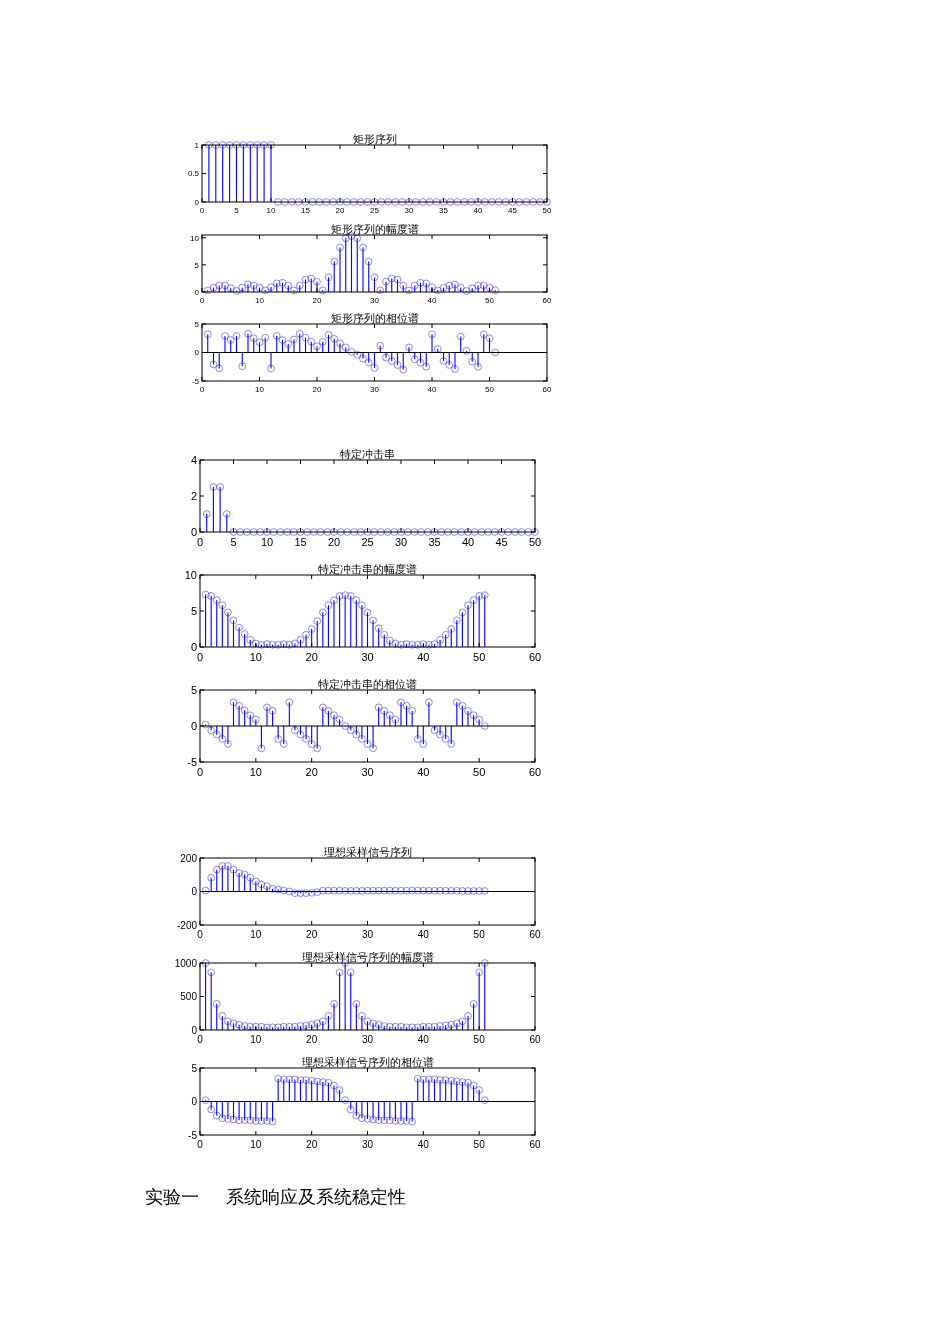 The image size is (950, 1344). What do you see at coordinates (189, 996) in the screenshot?
I see `y-tick-label: 500` at bounding box center [189, 996].